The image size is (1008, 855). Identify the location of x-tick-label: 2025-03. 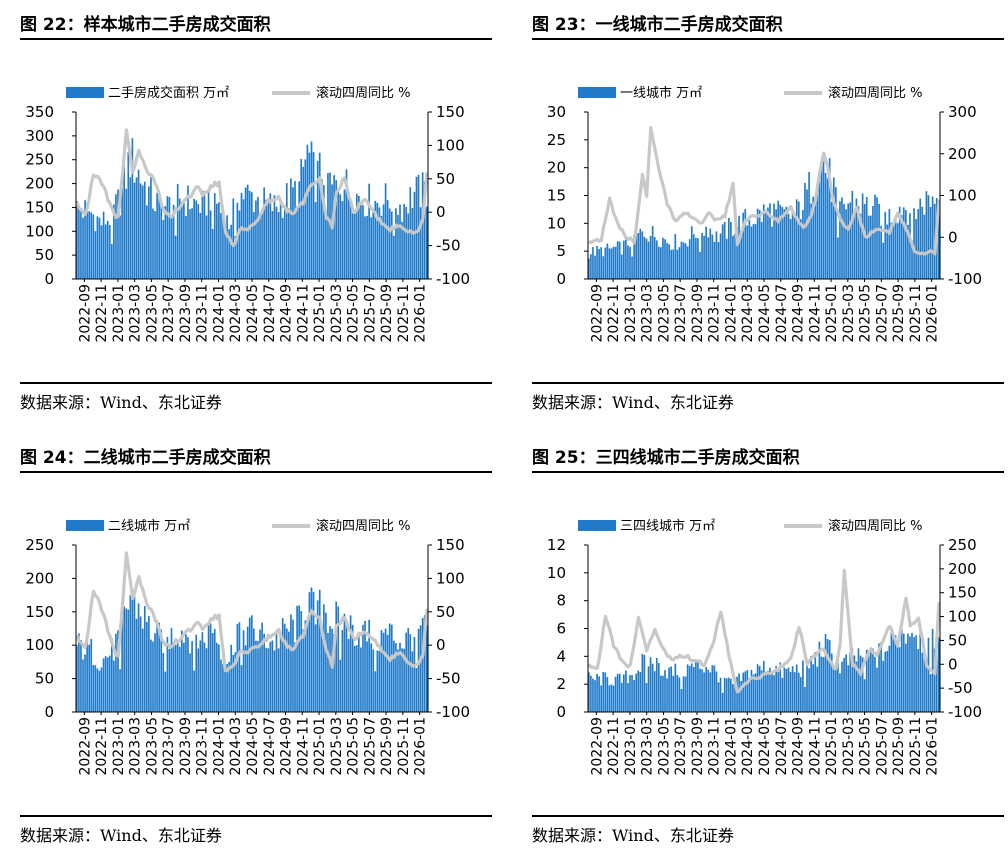
(849, 746).